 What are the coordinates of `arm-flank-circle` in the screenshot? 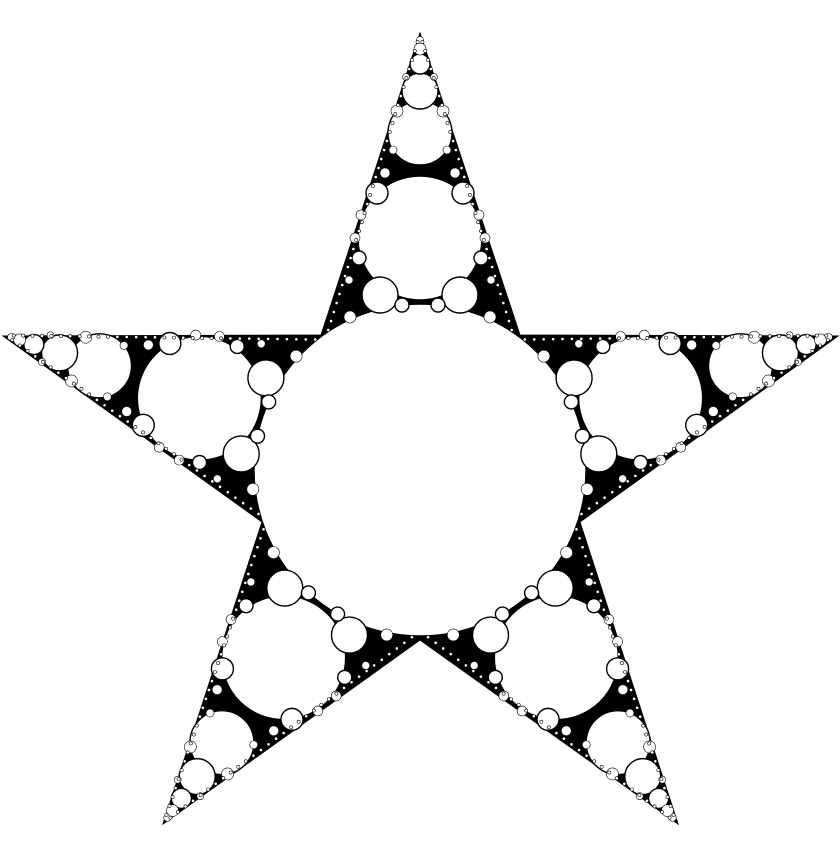 It's located at (349, 635).